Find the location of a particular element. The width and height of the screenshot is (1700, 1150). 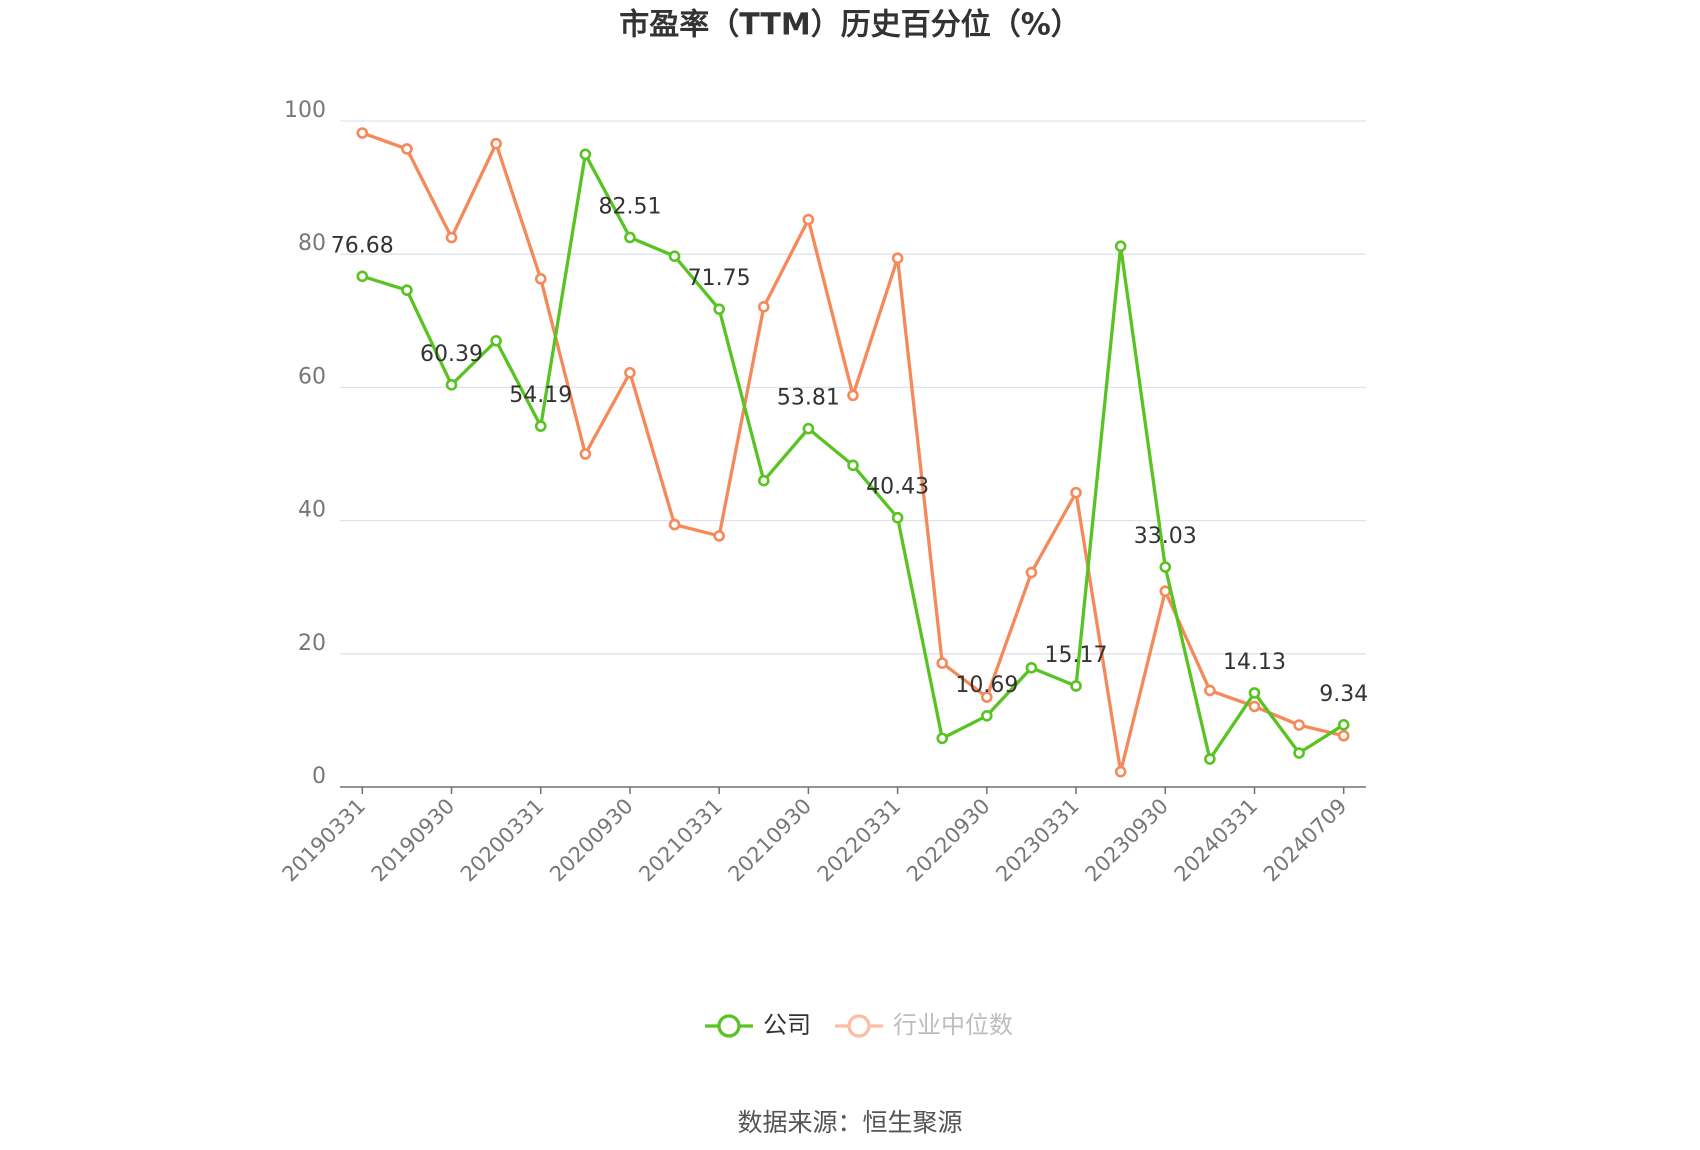

y-tick-label: 100 is located at coordinates (305, 110).